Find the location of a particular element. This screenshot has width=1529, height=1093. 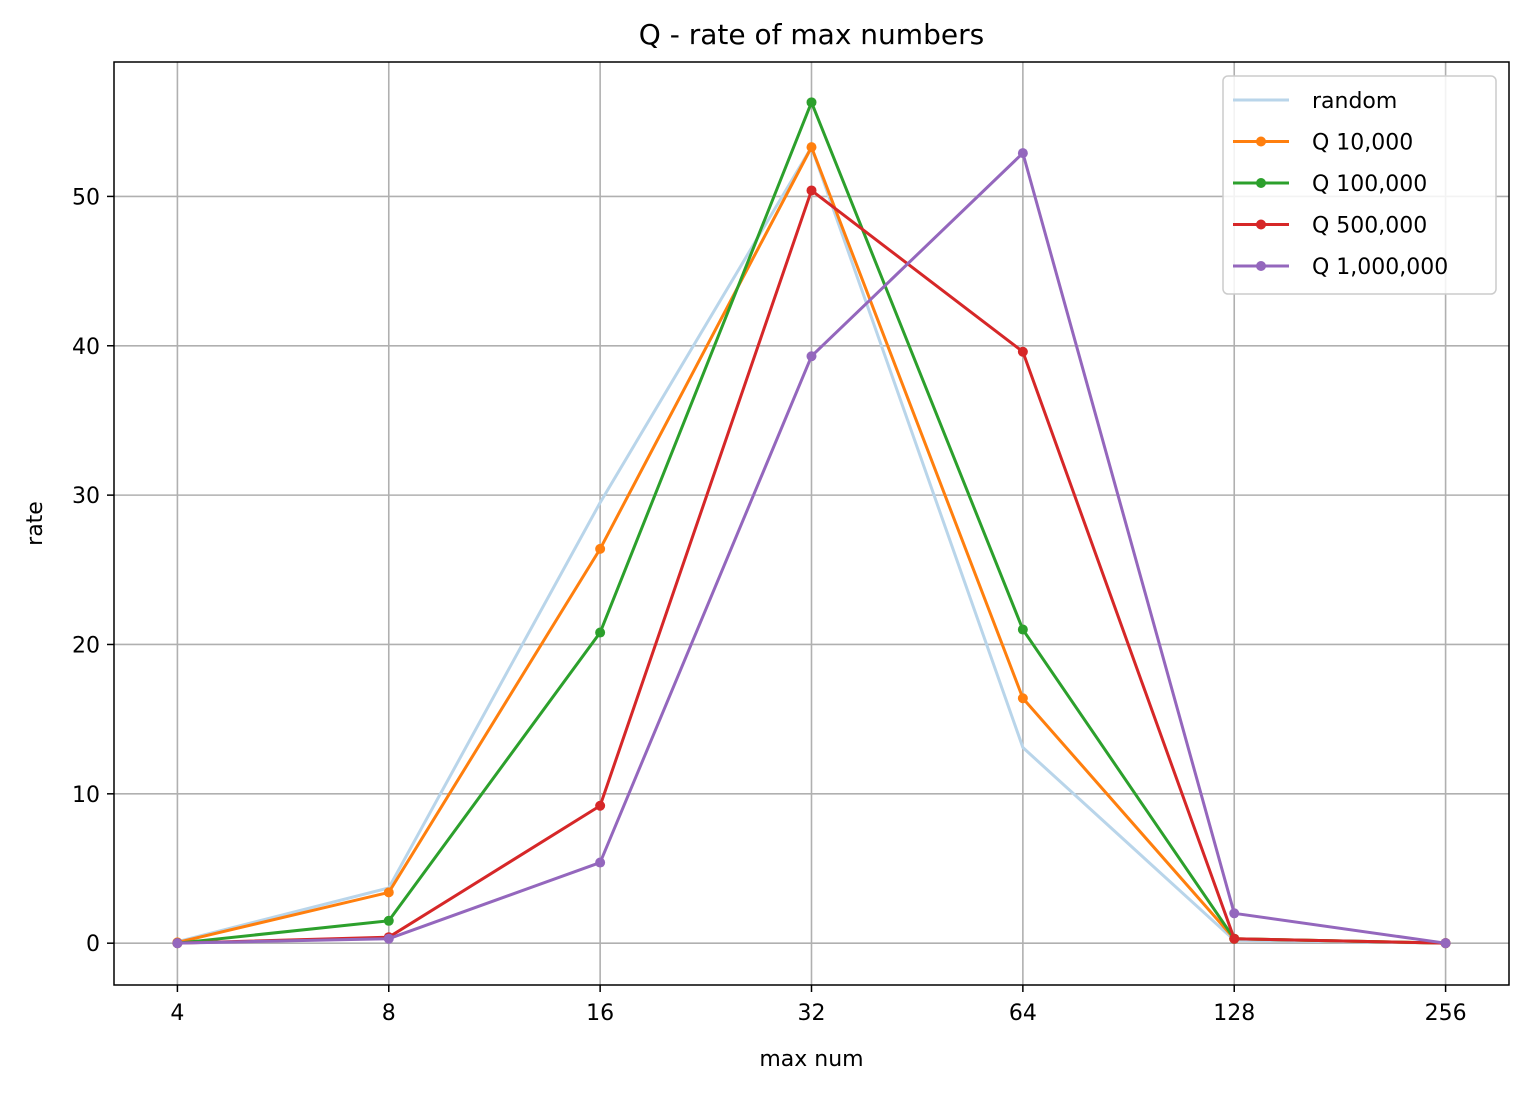

y-tick-label: 50 is located at coordinates (86, 197).